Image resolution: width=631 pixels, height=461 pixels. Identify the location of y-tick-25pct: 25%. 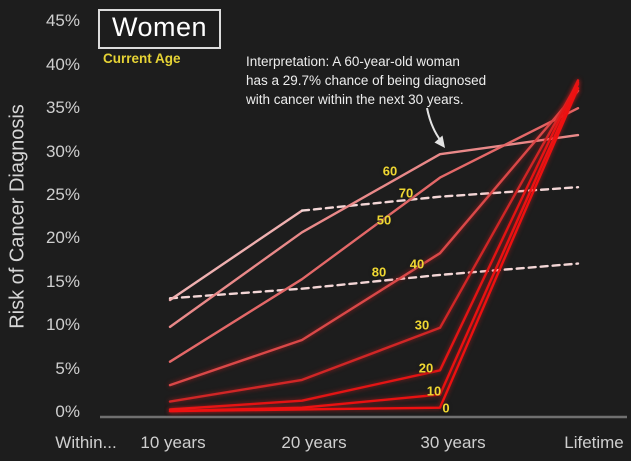
(62, 194).